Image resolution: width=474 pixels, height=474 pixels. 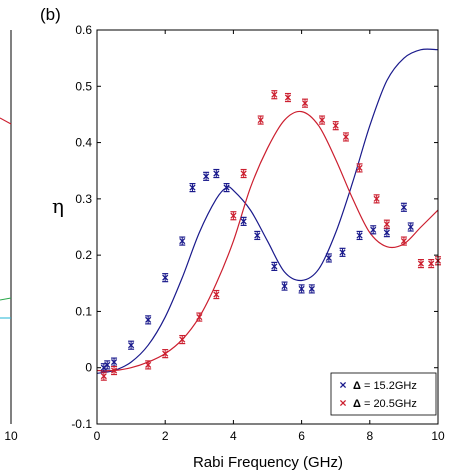 I want to click on x-tick-label-4: 4, so click(x=233, y=436).